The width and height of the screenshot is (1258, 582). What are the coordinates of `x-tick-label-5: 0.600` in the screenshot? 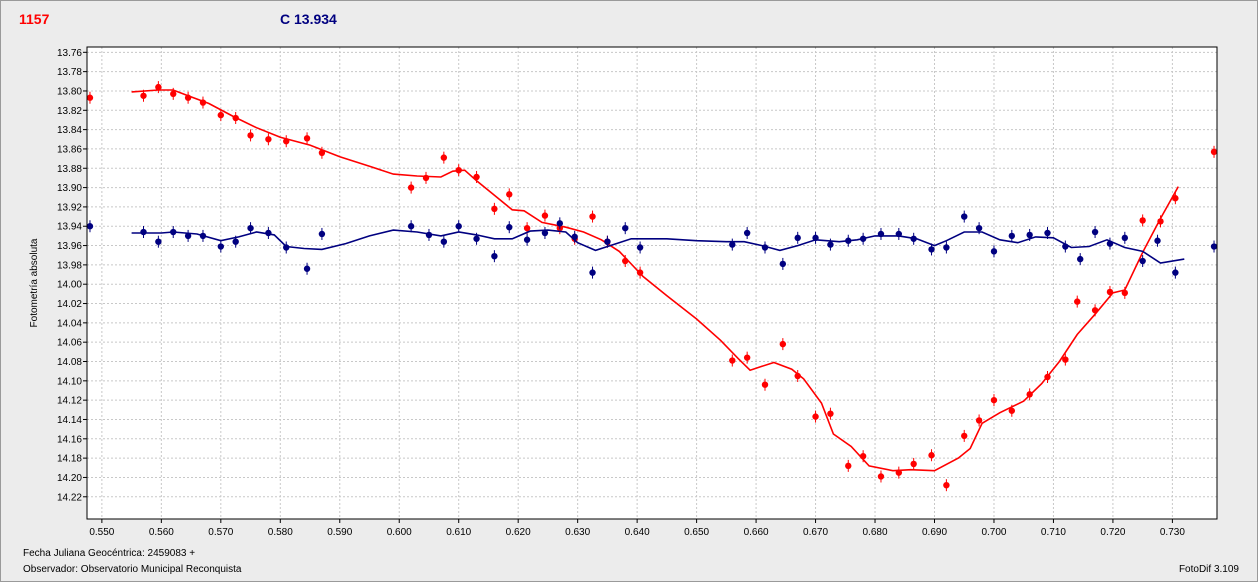 It's located at (399, 532).